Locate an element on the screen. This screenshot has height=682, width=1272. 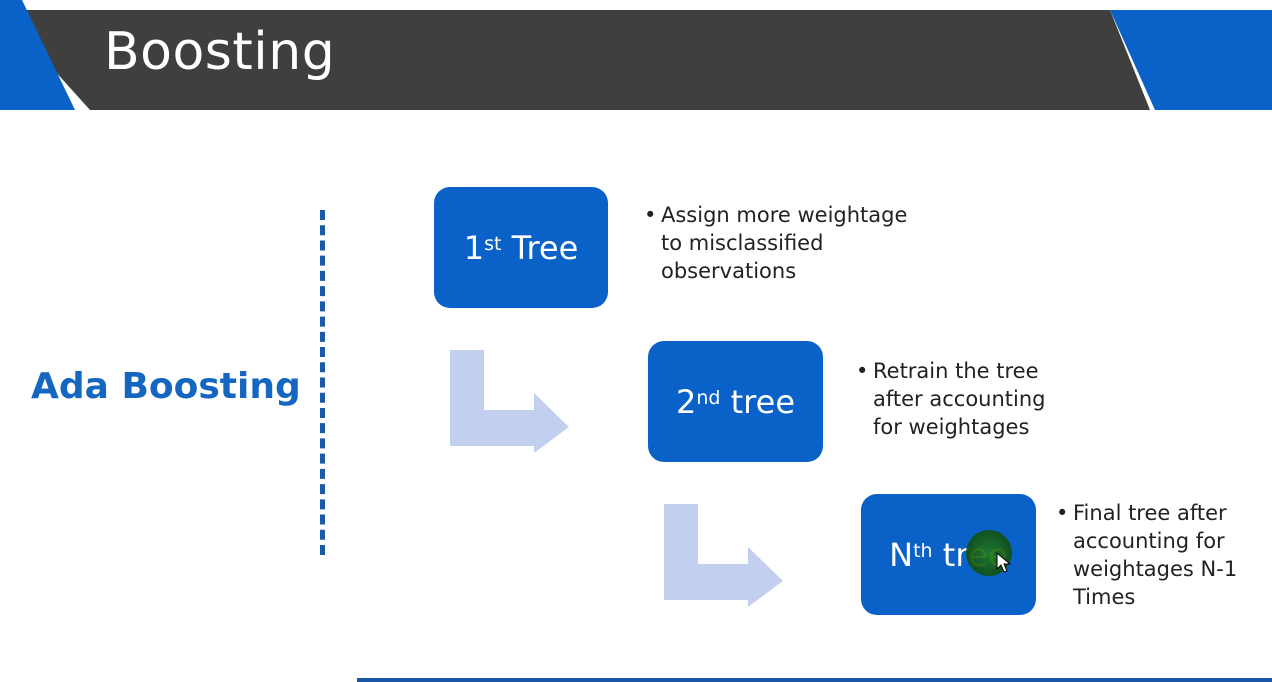
dashed-divider is located at coordinates (322, 382).